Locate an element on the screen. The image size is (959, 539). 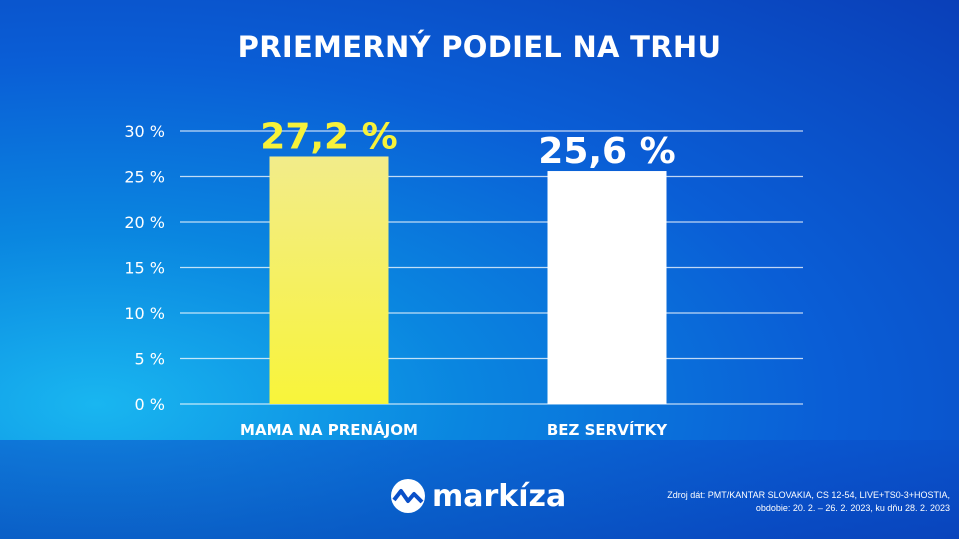
markiza-logo: markíza is located at coordinates (478, 496).